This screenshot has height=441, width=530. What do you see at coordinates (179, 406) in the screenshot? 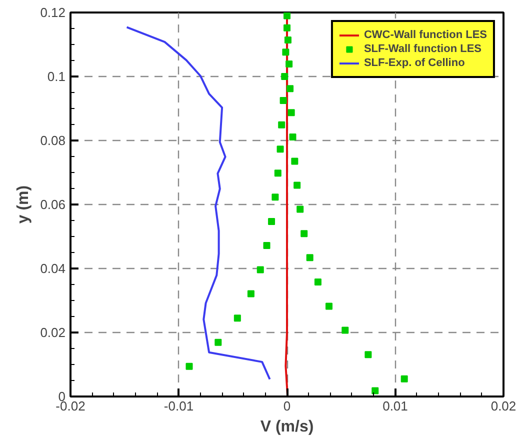
I see `x-tick-label: -0.01` at bounding box center [179, 406].